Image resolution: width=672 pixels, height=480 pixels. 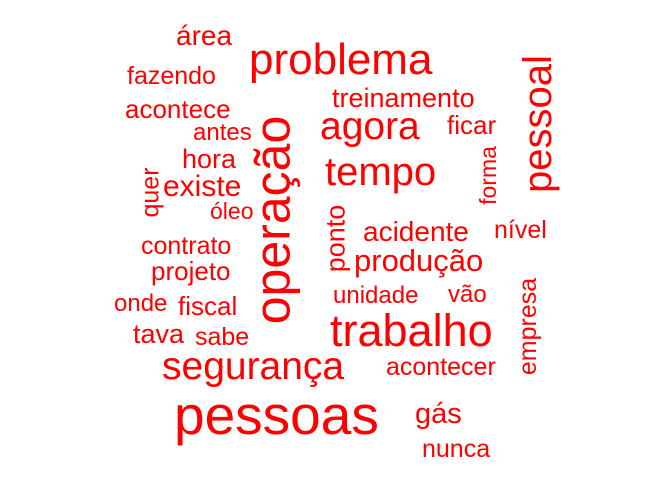 What do you see at coordinates (528, 326) in the screenshot?
I see `word-empresa: empresa` at bounding box center [528, 326].